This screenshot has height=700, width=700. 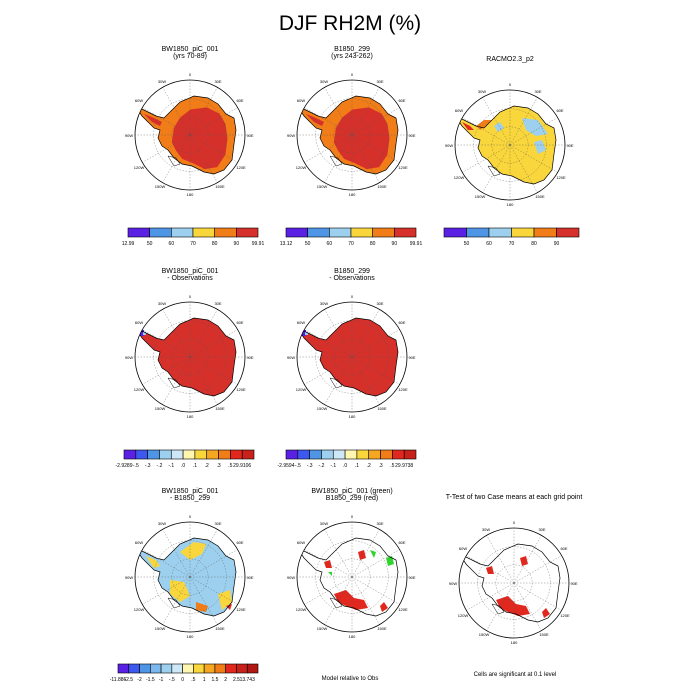 What do you see at coordinates (202, 607) in the screenshot?
I see `diff-positive-patch` at bounding box center [202, 607].